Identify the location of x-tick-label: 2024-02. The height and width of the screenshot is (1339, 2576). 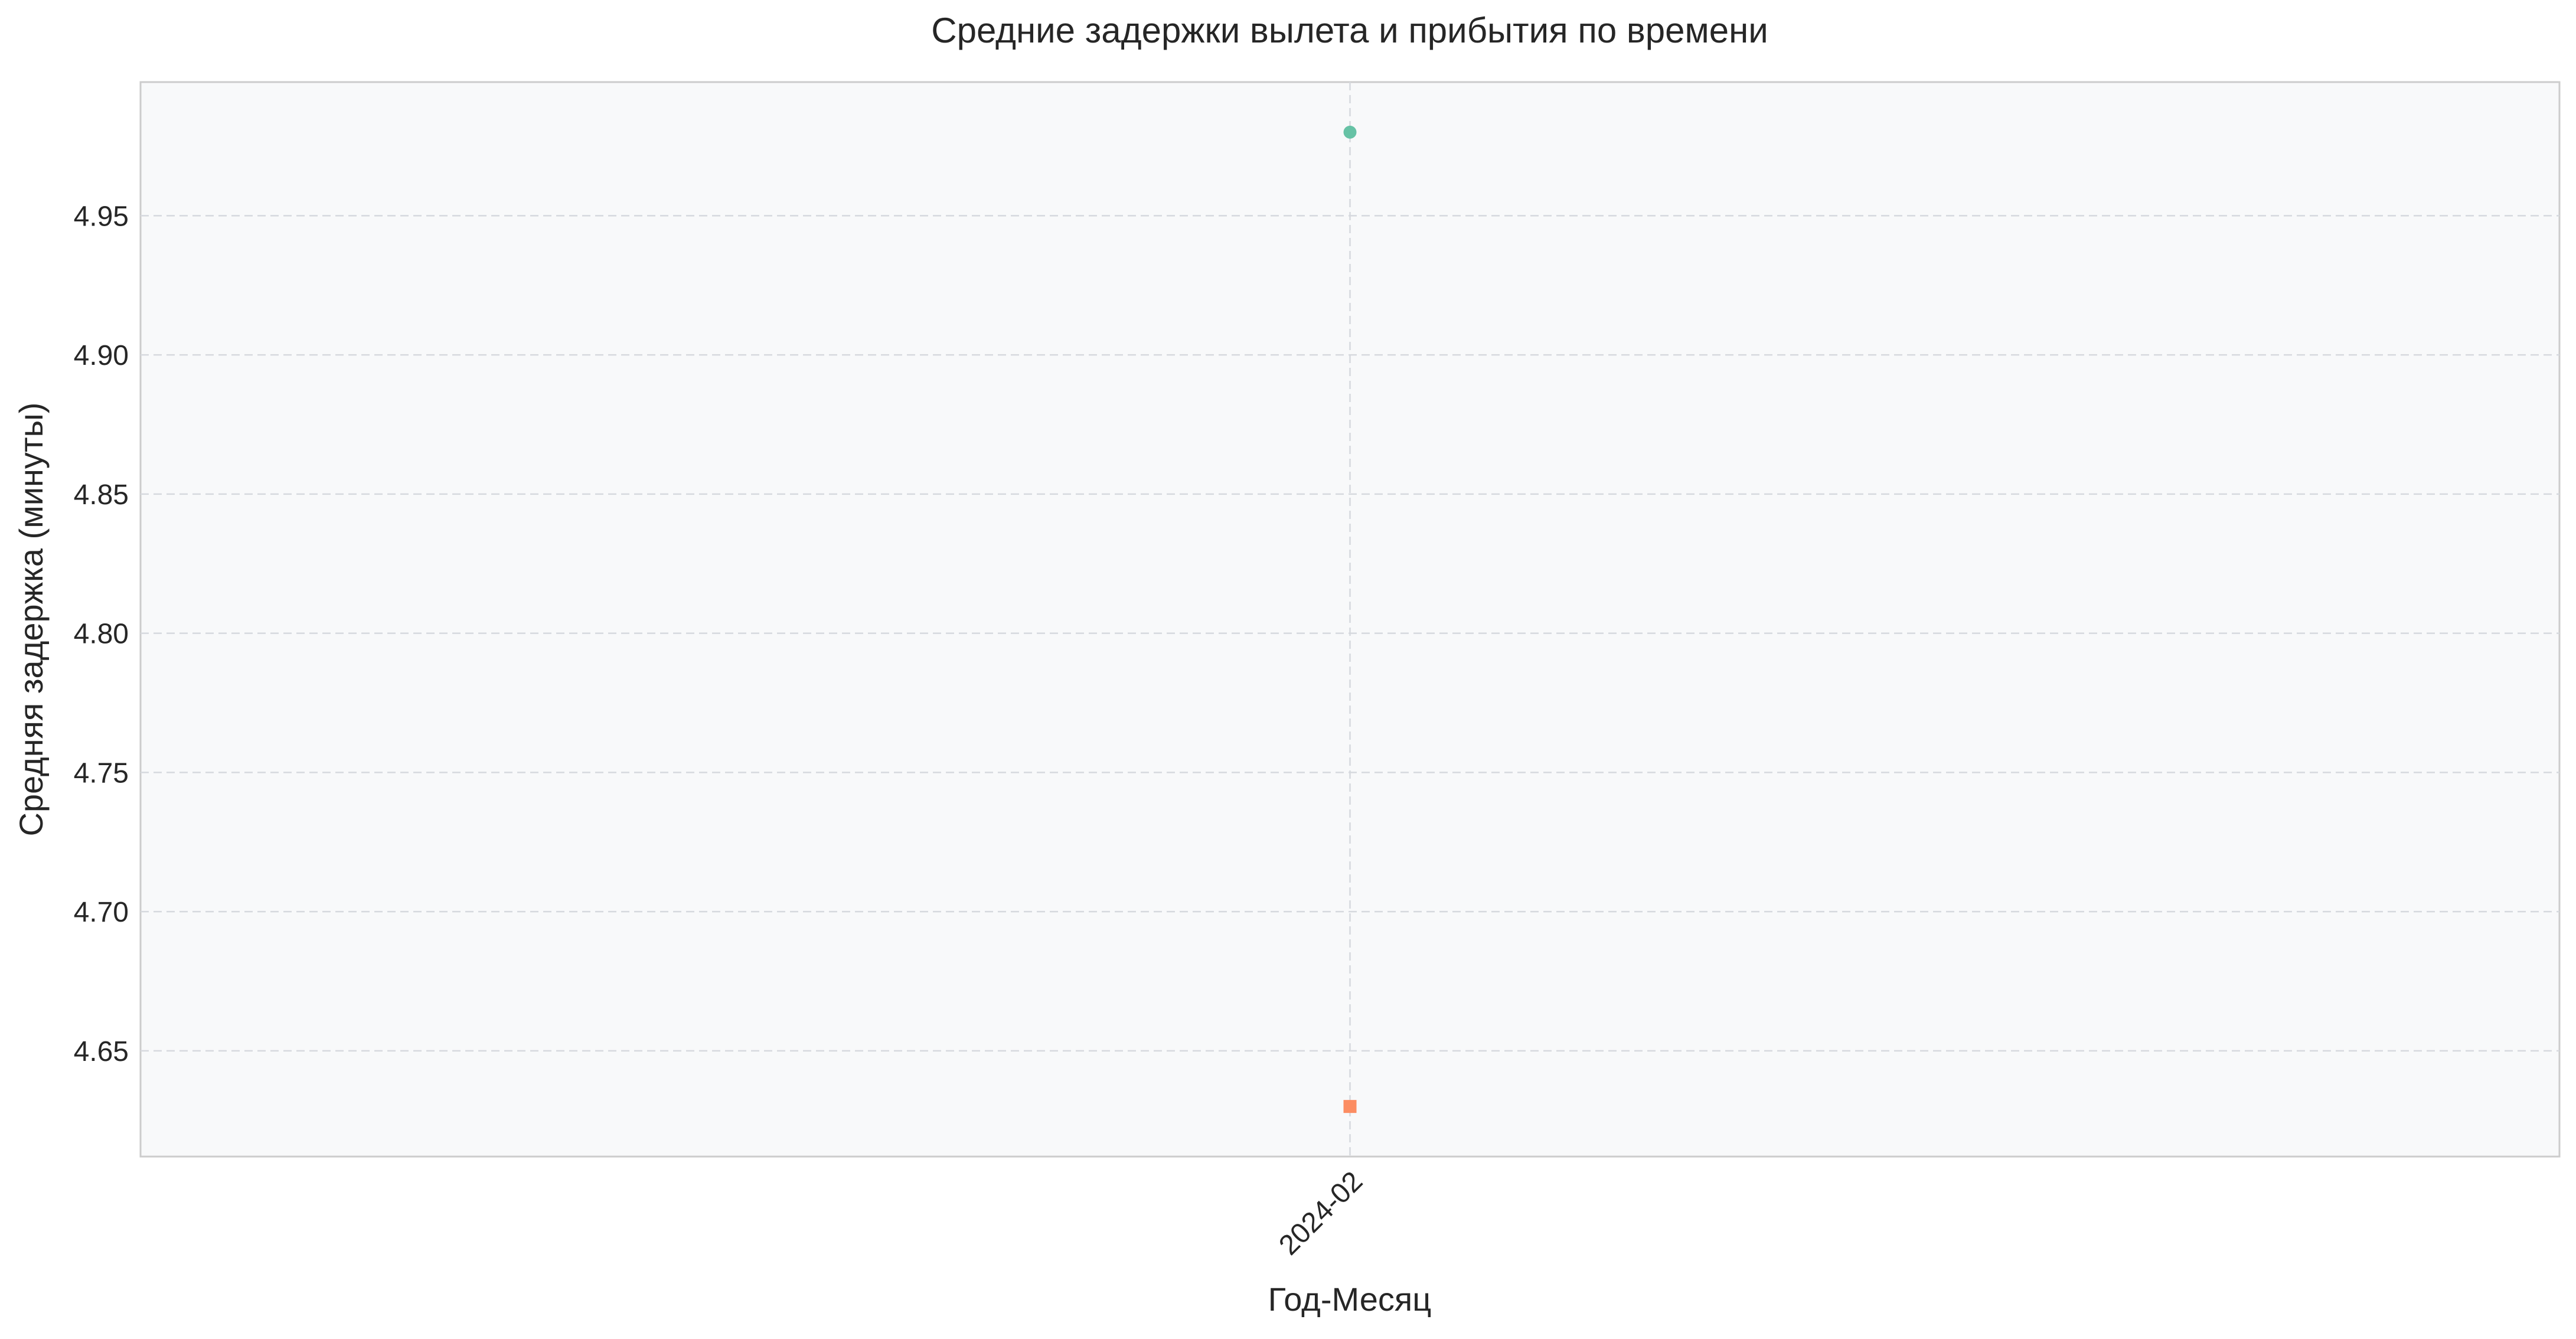
(1321, 1213).